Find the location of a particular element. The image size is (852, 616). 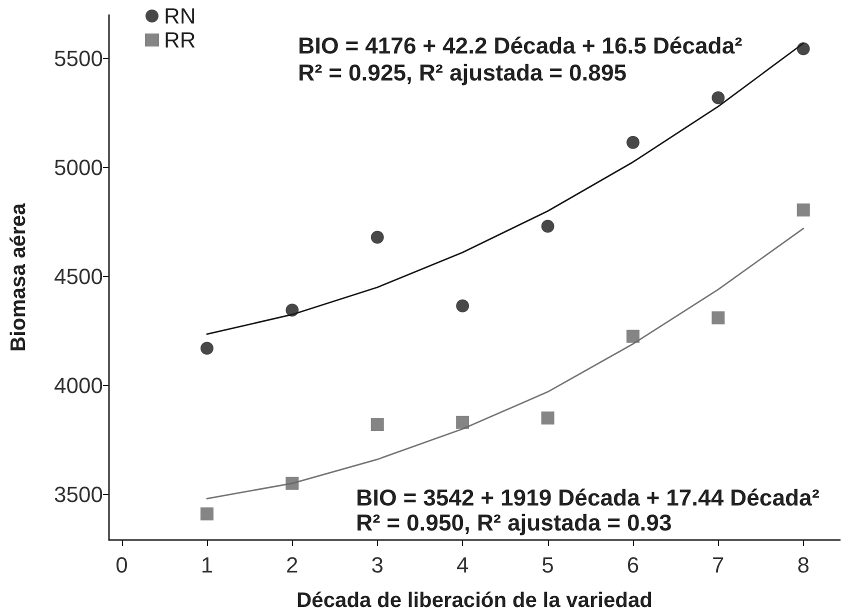

x-tick-label: 6 is located at coordinates (633, 565).